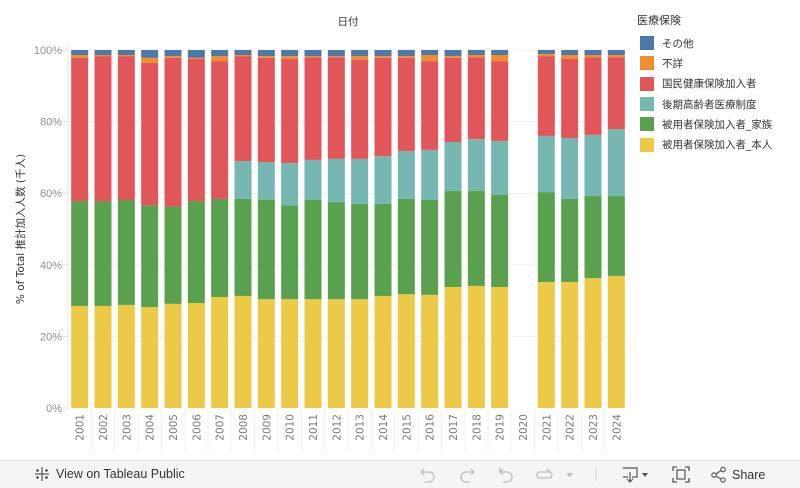  I want to click on legend-item: 被用者保険加入者_本人, so click(704, 144).